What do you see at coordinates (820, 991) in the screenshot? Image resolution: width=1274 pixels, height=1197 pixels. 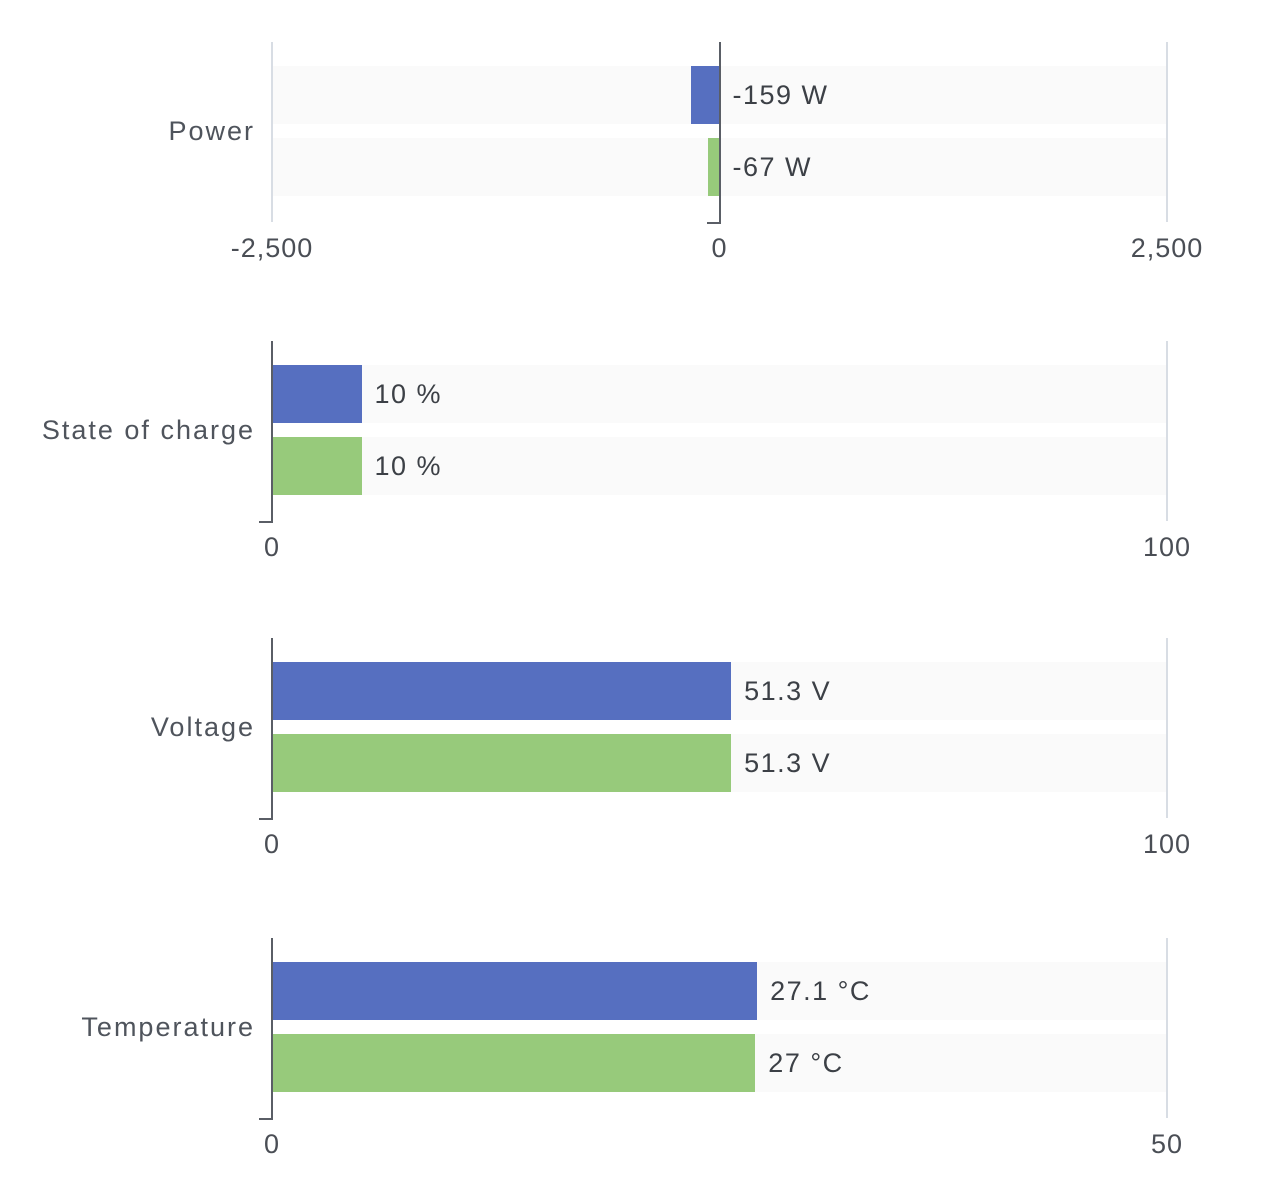 I see `value-label: 27.1 °C` at bounding box center [820, 991].